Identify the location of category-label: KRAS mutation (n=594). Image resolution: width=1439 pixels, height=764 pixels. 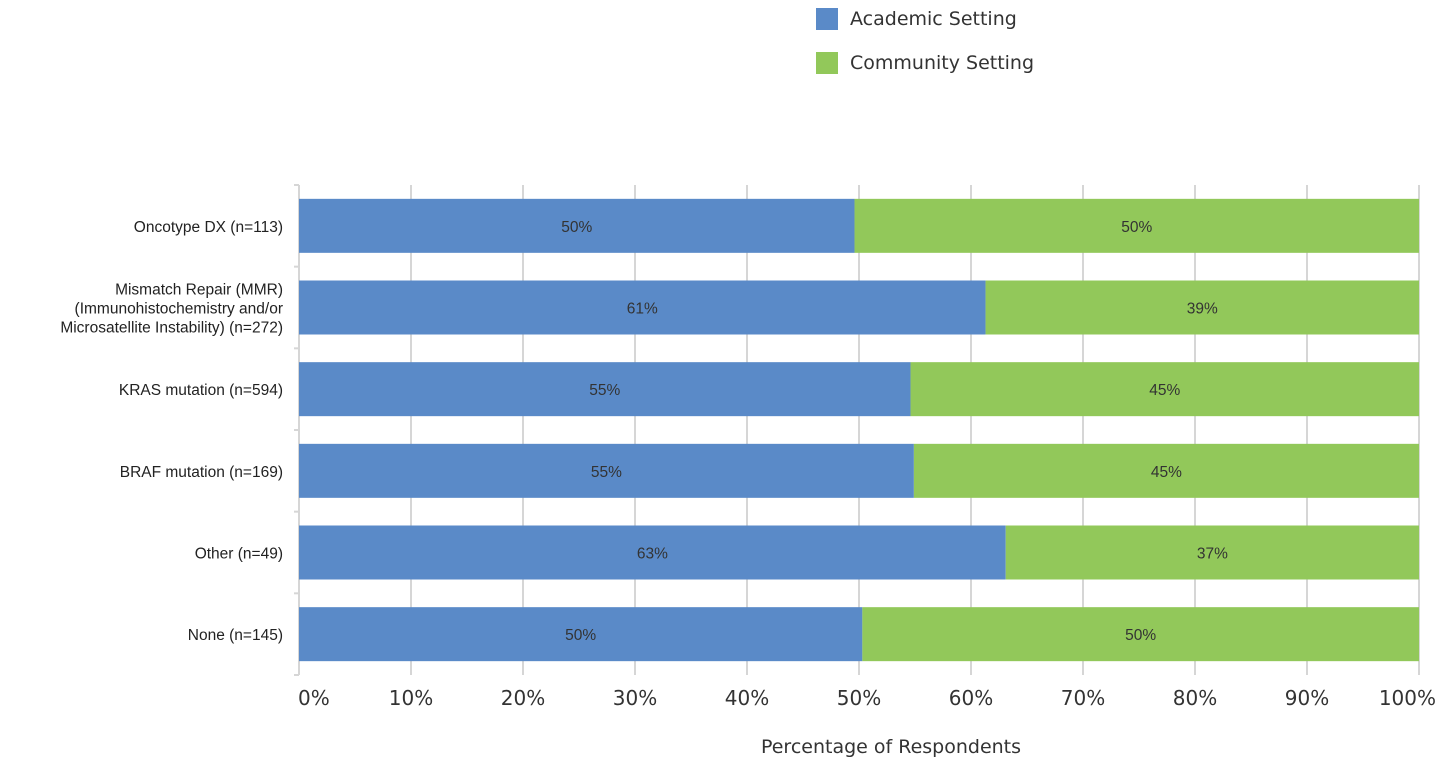
(201, 390).